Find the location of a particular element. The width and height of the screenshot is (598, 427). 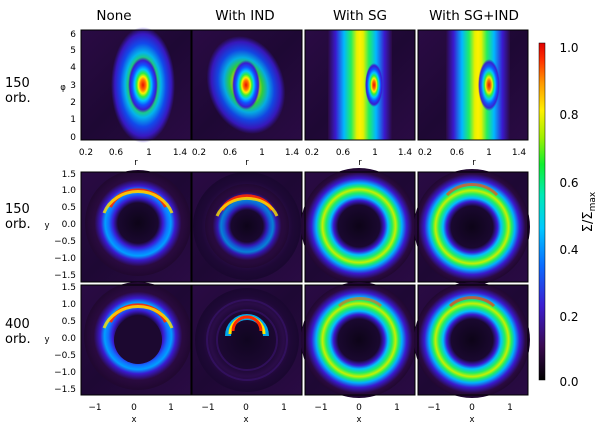

y-axis-label: y is located at coordinates (46, 340).